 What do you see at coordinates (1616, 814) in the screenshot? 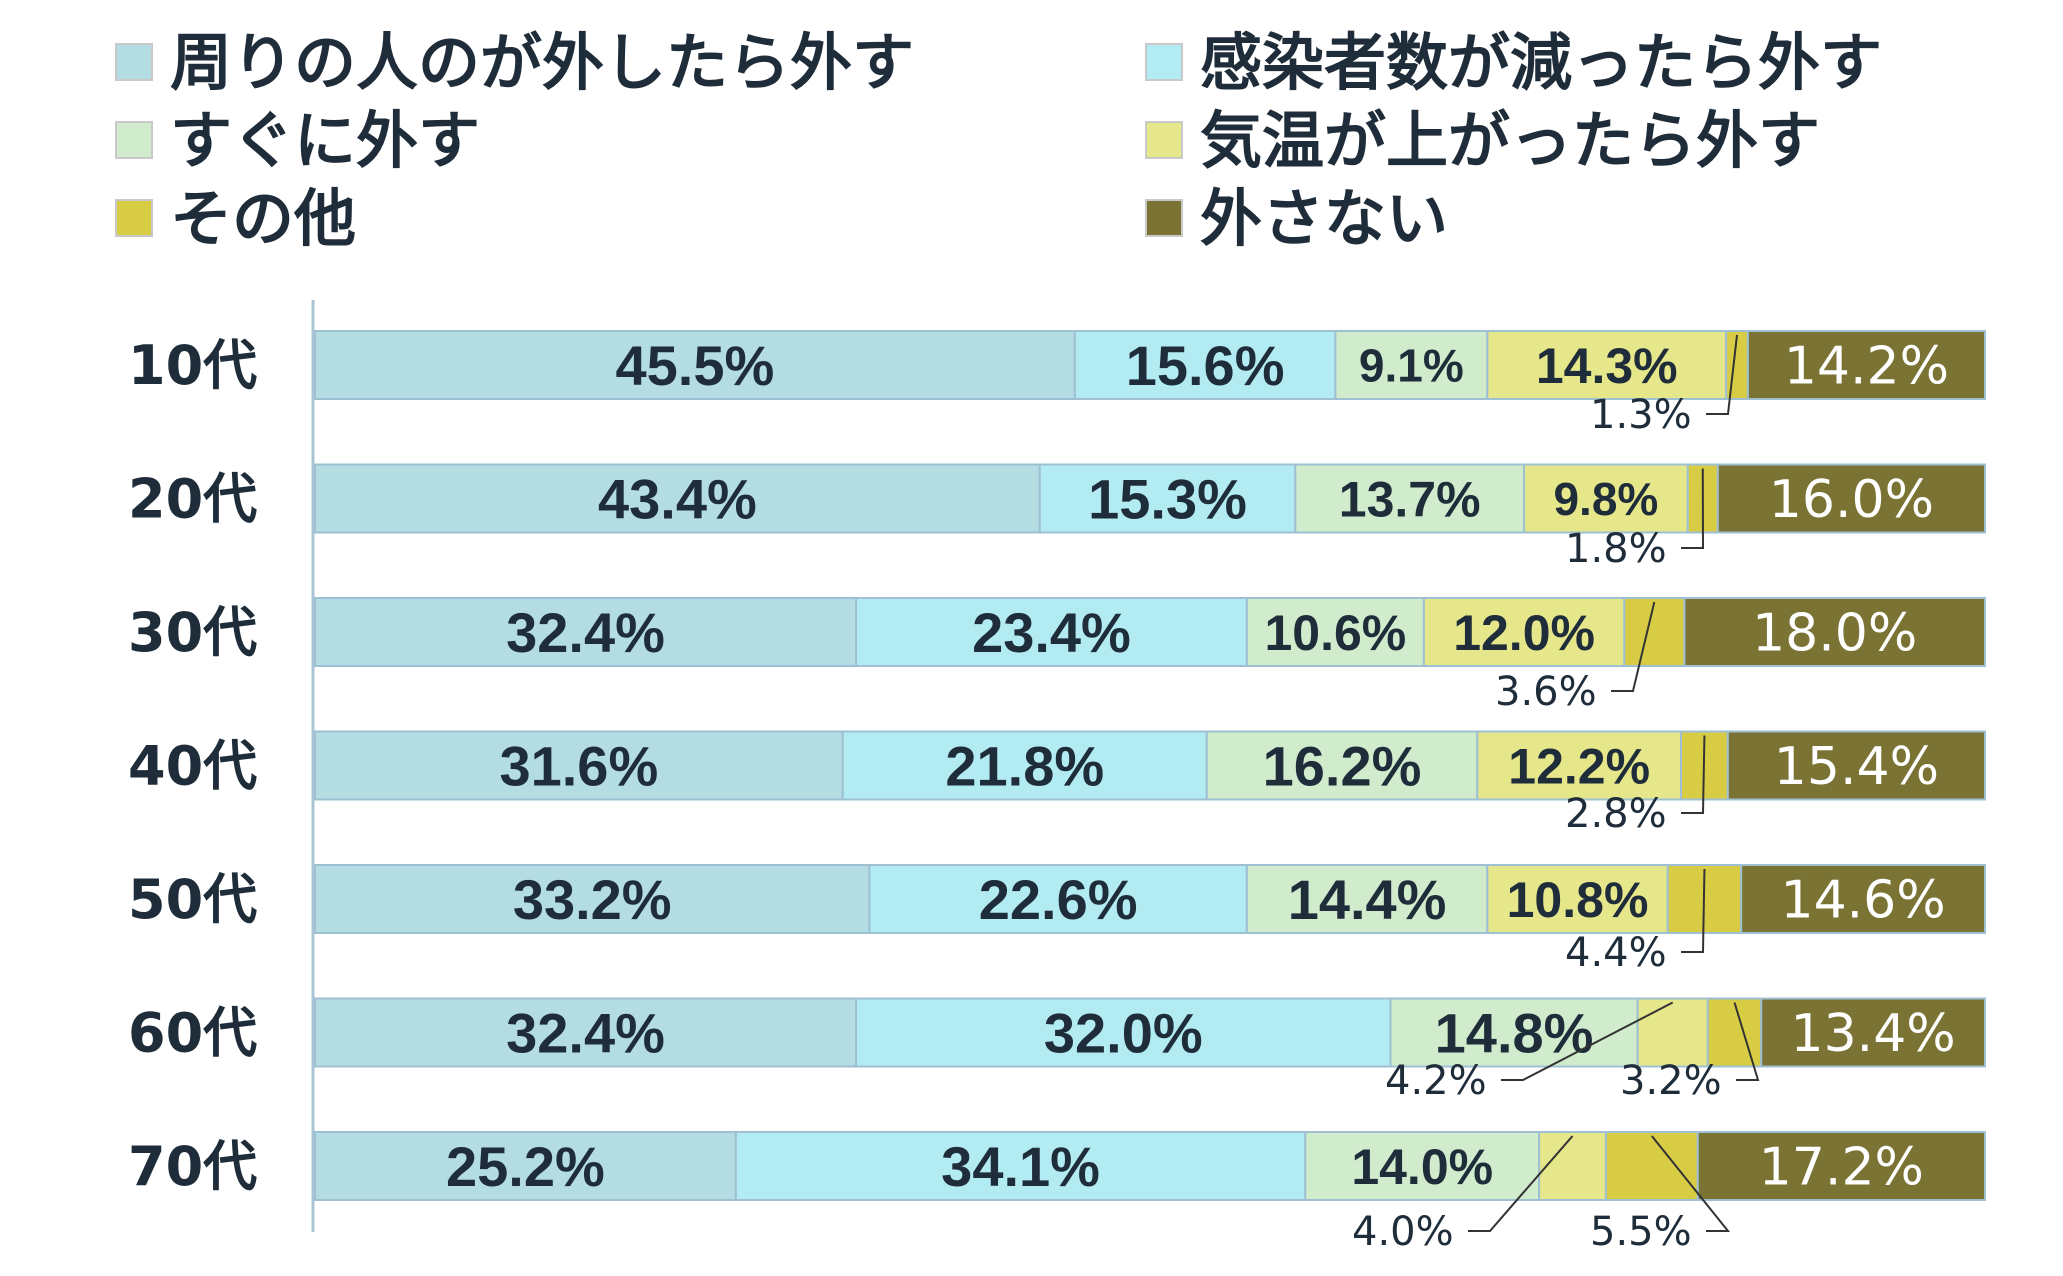
I see `callout-value-label: 2.8%` at bounding box center [1616, 814].